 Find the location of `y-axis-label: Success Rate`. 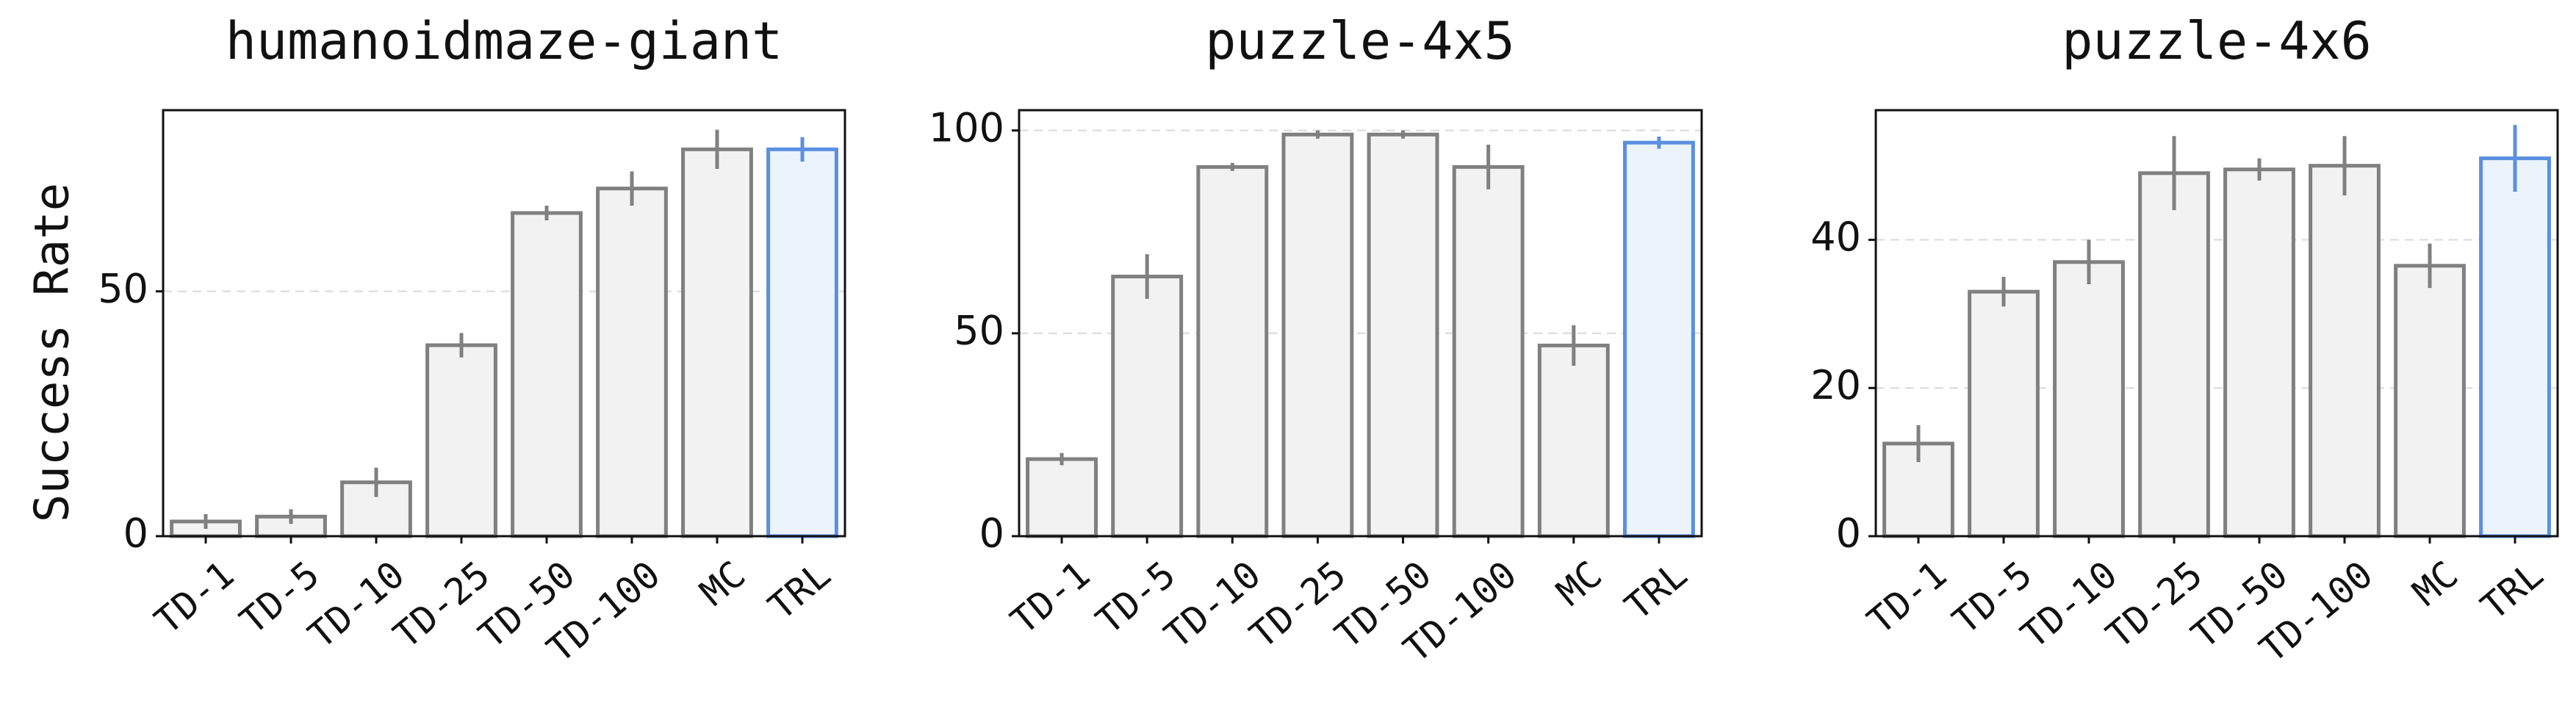

y-axis-label: Success Rate is located at coordinates (53, 352).